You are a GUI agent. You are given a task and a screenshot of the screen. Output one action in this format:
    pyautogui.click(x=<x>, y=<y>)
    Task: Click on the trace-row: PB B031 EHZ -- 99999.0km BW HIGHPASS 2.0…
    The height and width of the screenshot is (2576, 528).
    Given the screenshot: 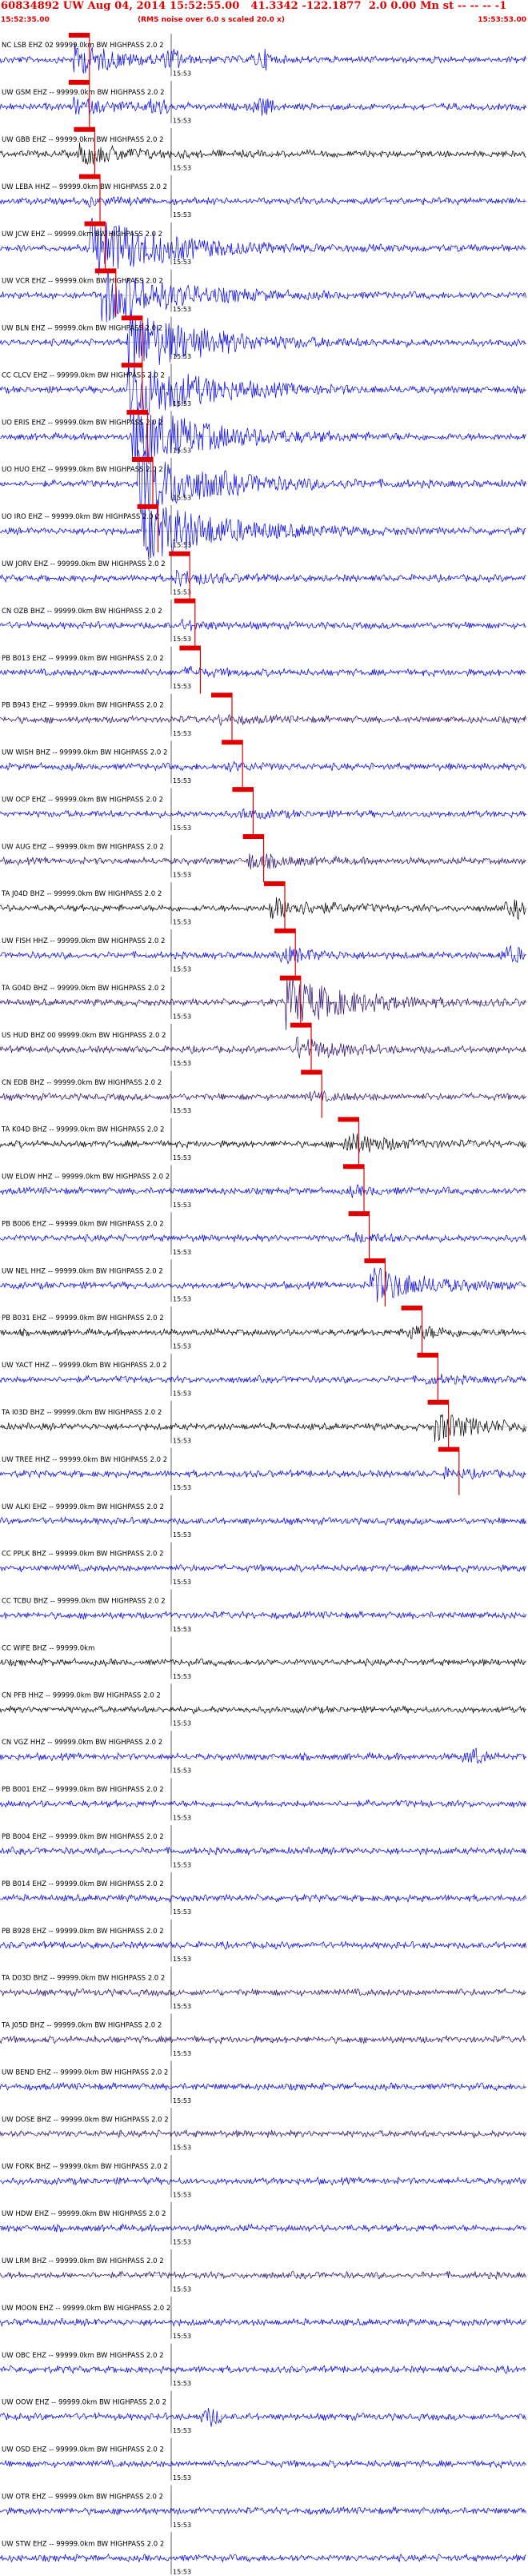 What is the action you would take?
    pyautogui.click(x=263, y=1330)
    